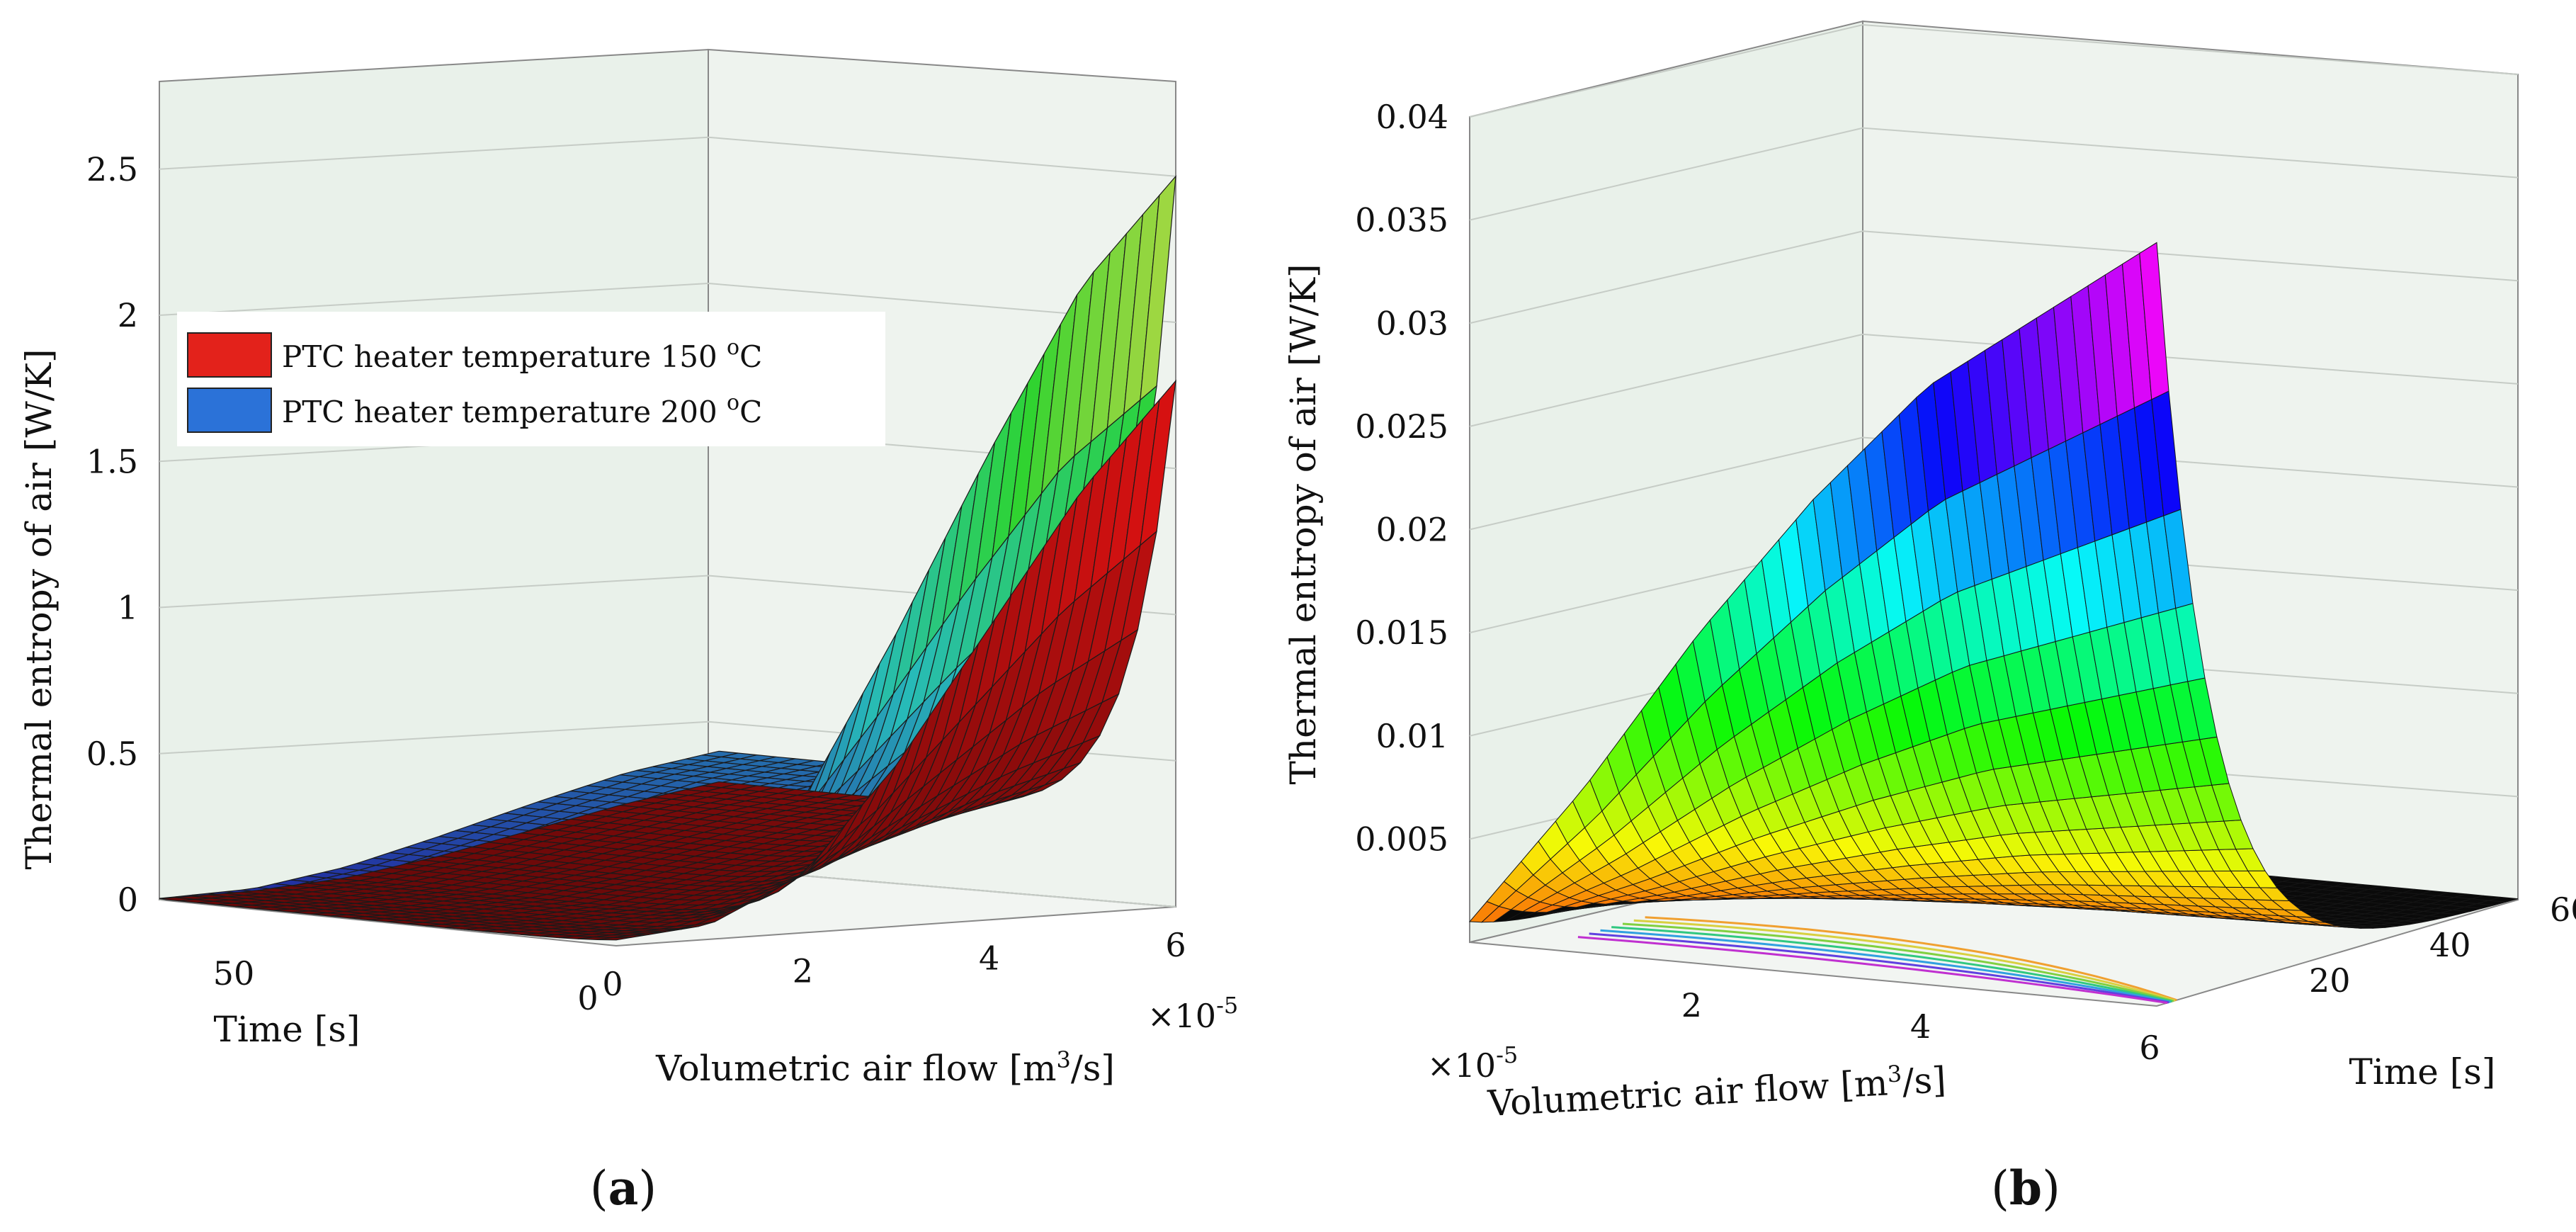  Describe the element at coordinates (1688, 1093) in the screenshot. I see `chart-b-xlabel-prefix: Volumetric air flow [m` at that location.